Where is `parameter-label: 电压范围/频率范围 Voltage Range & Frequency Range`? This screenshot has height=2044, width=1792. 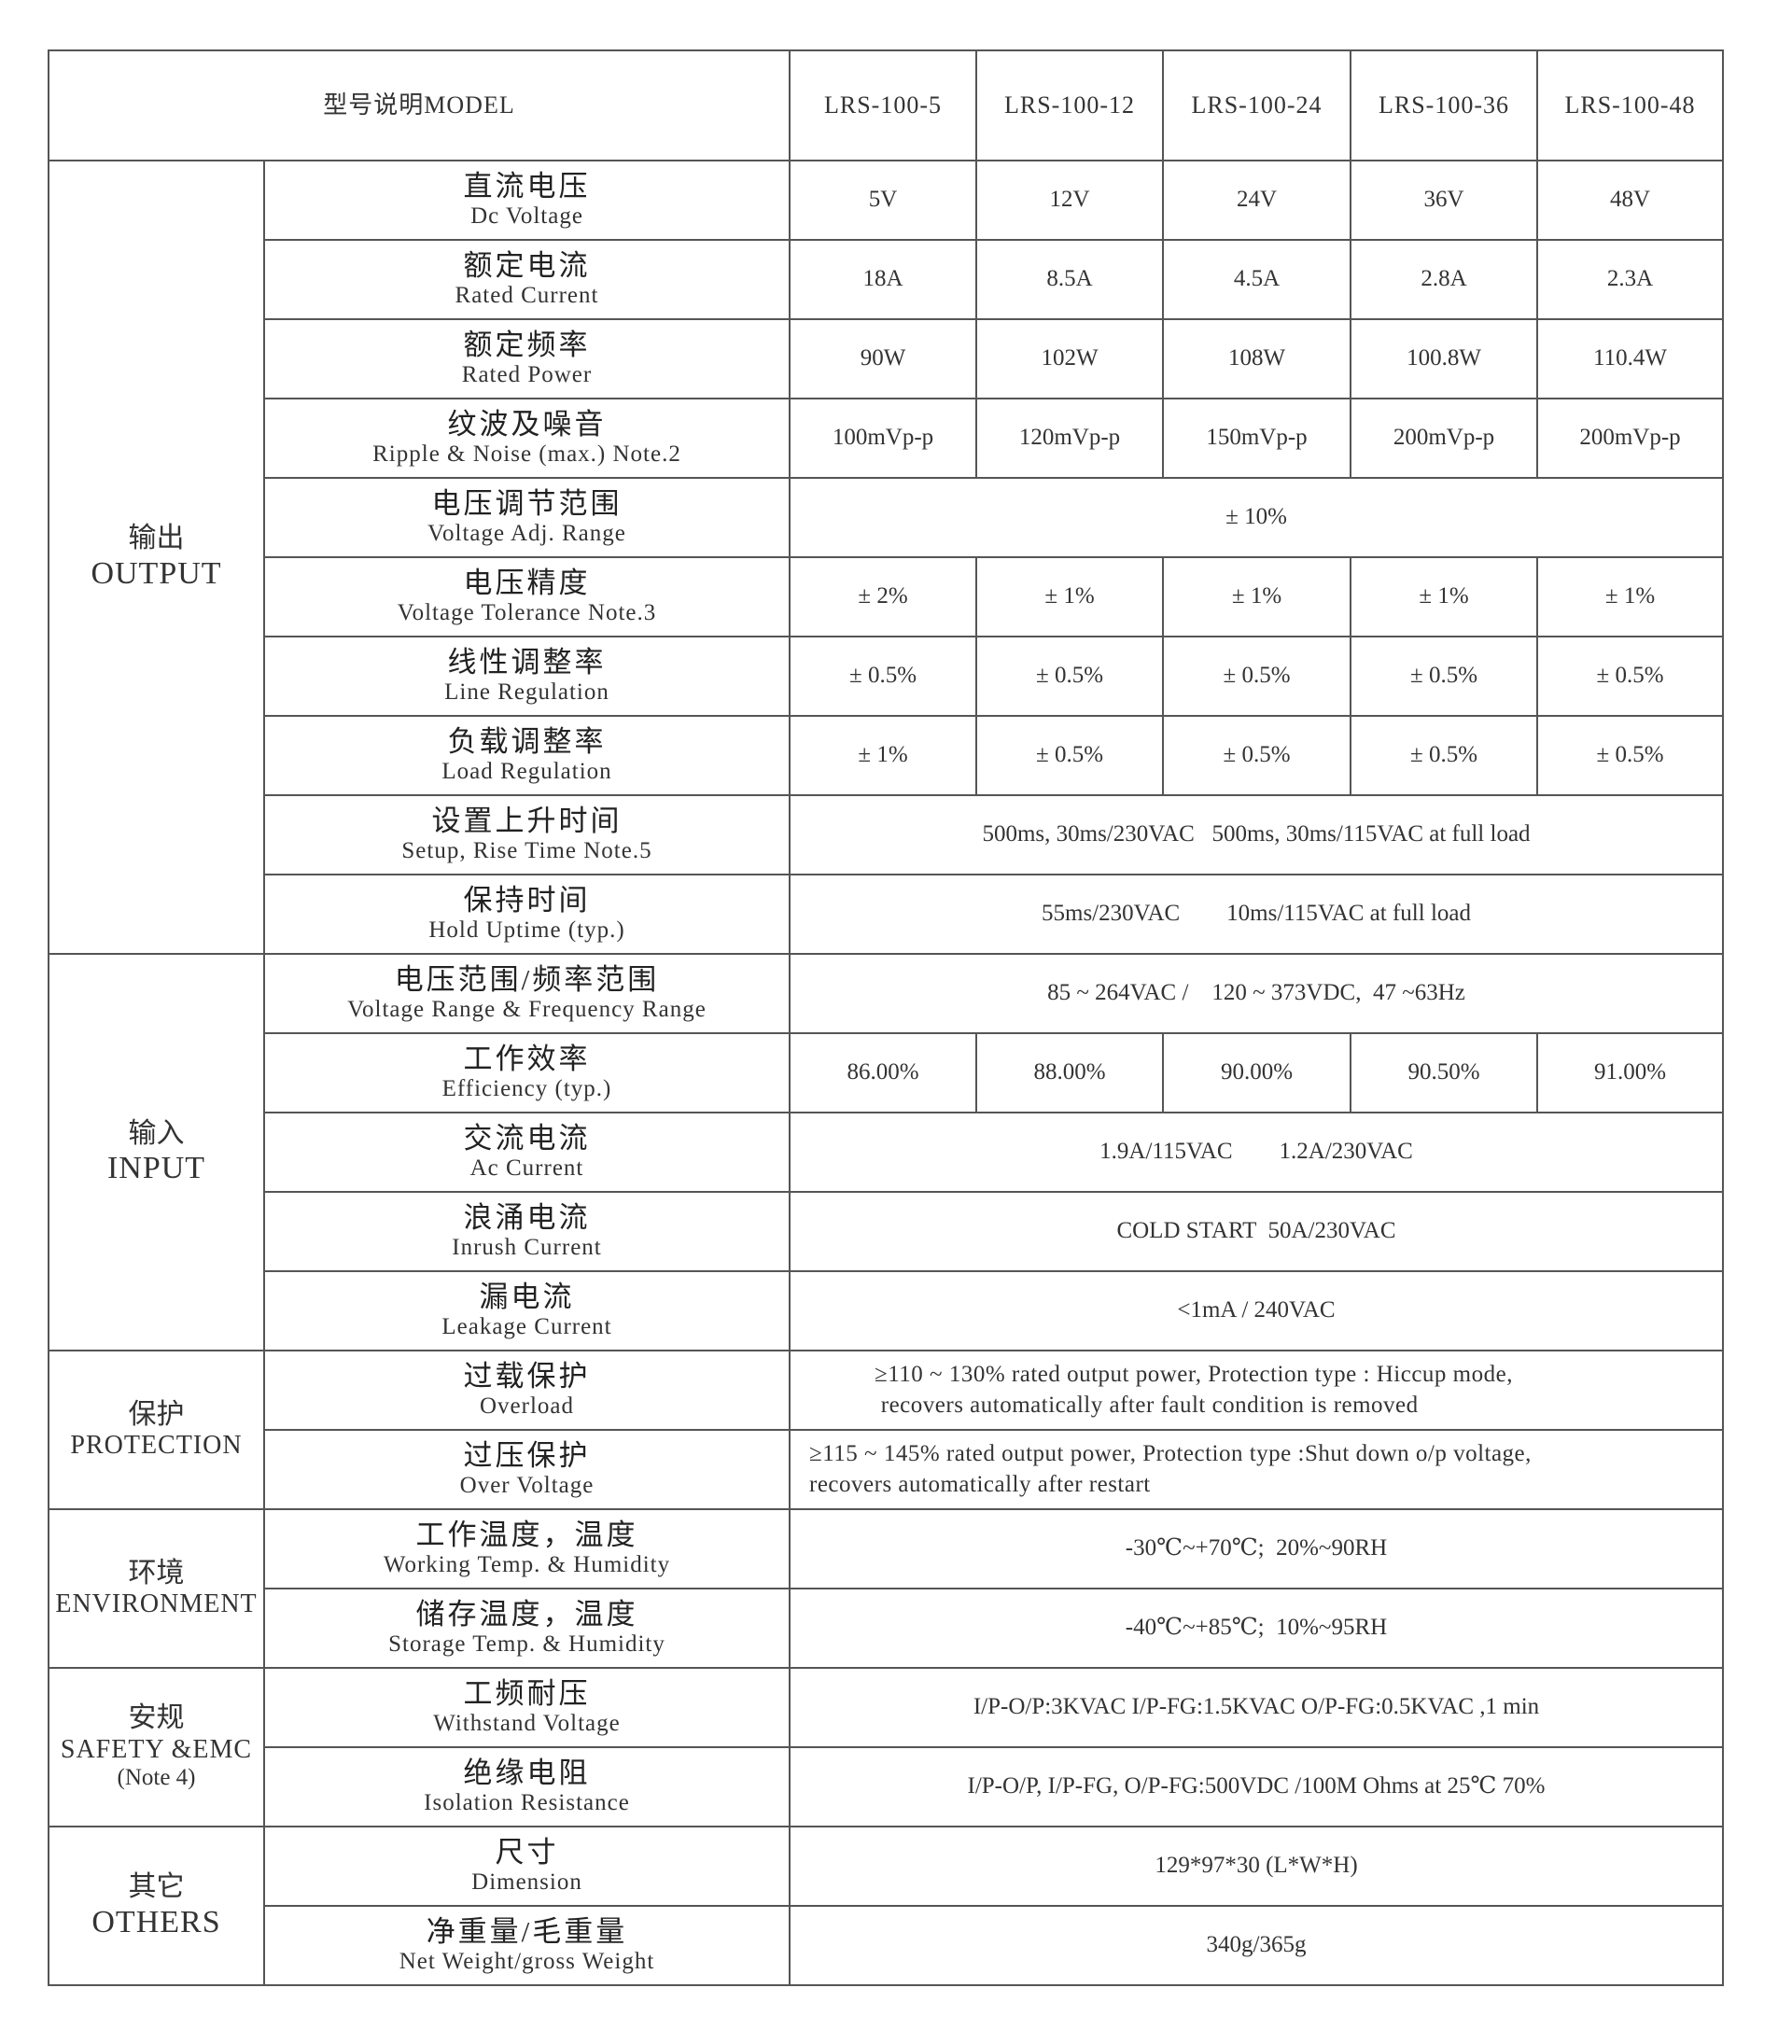
parameter-label: 电压范围/频率范围 Voltage Range & Frequency Range is located at coordinates (527, 994).